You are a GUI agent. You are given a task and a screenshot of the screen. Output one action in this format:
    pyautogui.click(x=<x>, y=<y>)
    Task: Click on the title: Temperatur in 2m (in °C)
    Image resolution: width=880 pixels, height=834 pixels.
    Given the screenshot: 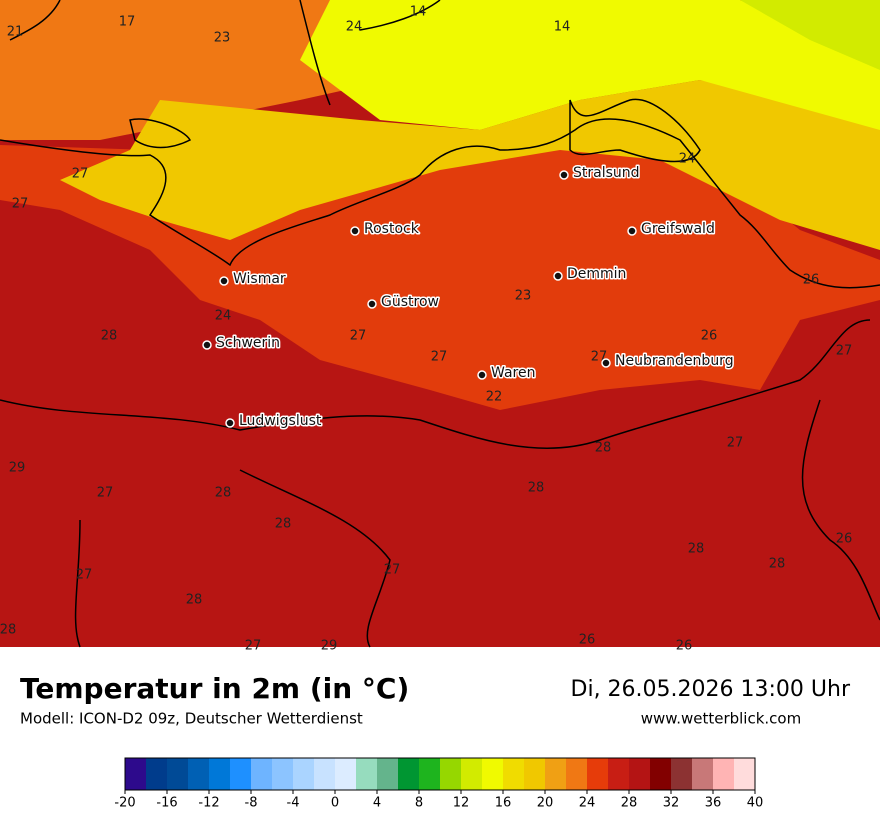 What is the action you would take?
    pyautogui.click(x=214, y=688)
    